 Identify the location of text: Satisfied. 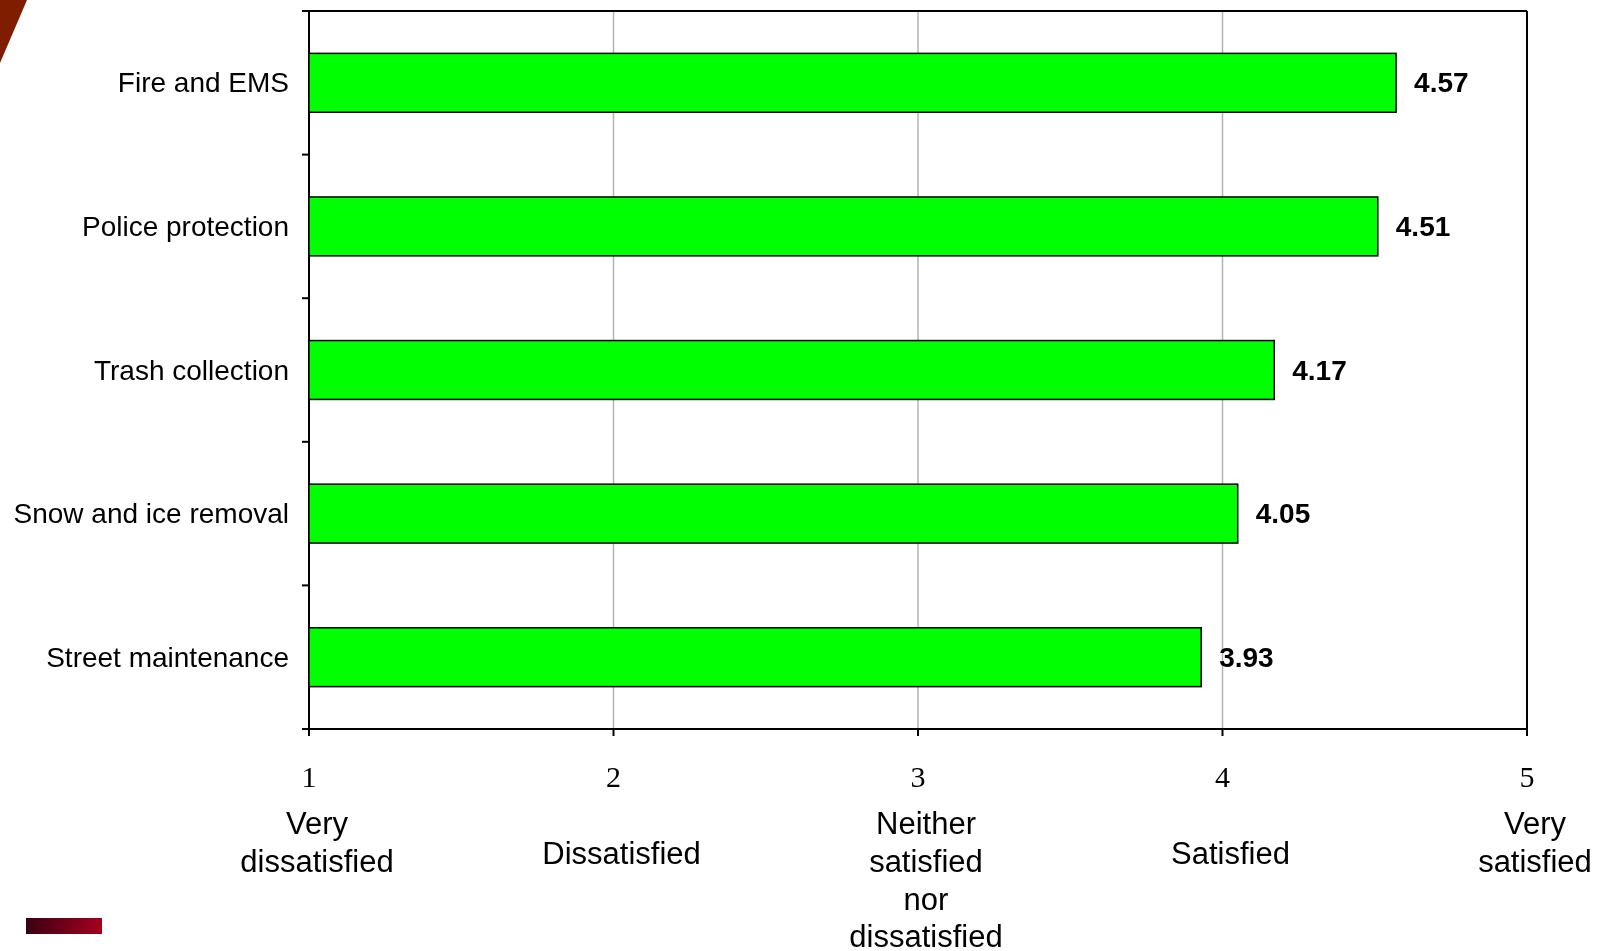
(1230, 854).